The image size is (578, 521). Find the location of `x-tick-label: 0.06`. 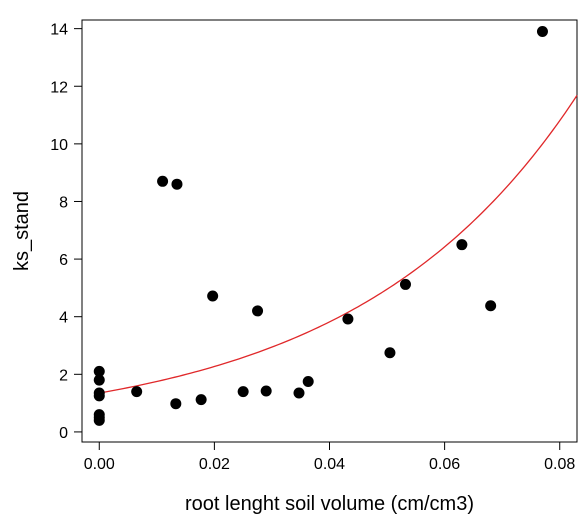

x-tick-label: 0.06 is located at coordinates (444, 464).